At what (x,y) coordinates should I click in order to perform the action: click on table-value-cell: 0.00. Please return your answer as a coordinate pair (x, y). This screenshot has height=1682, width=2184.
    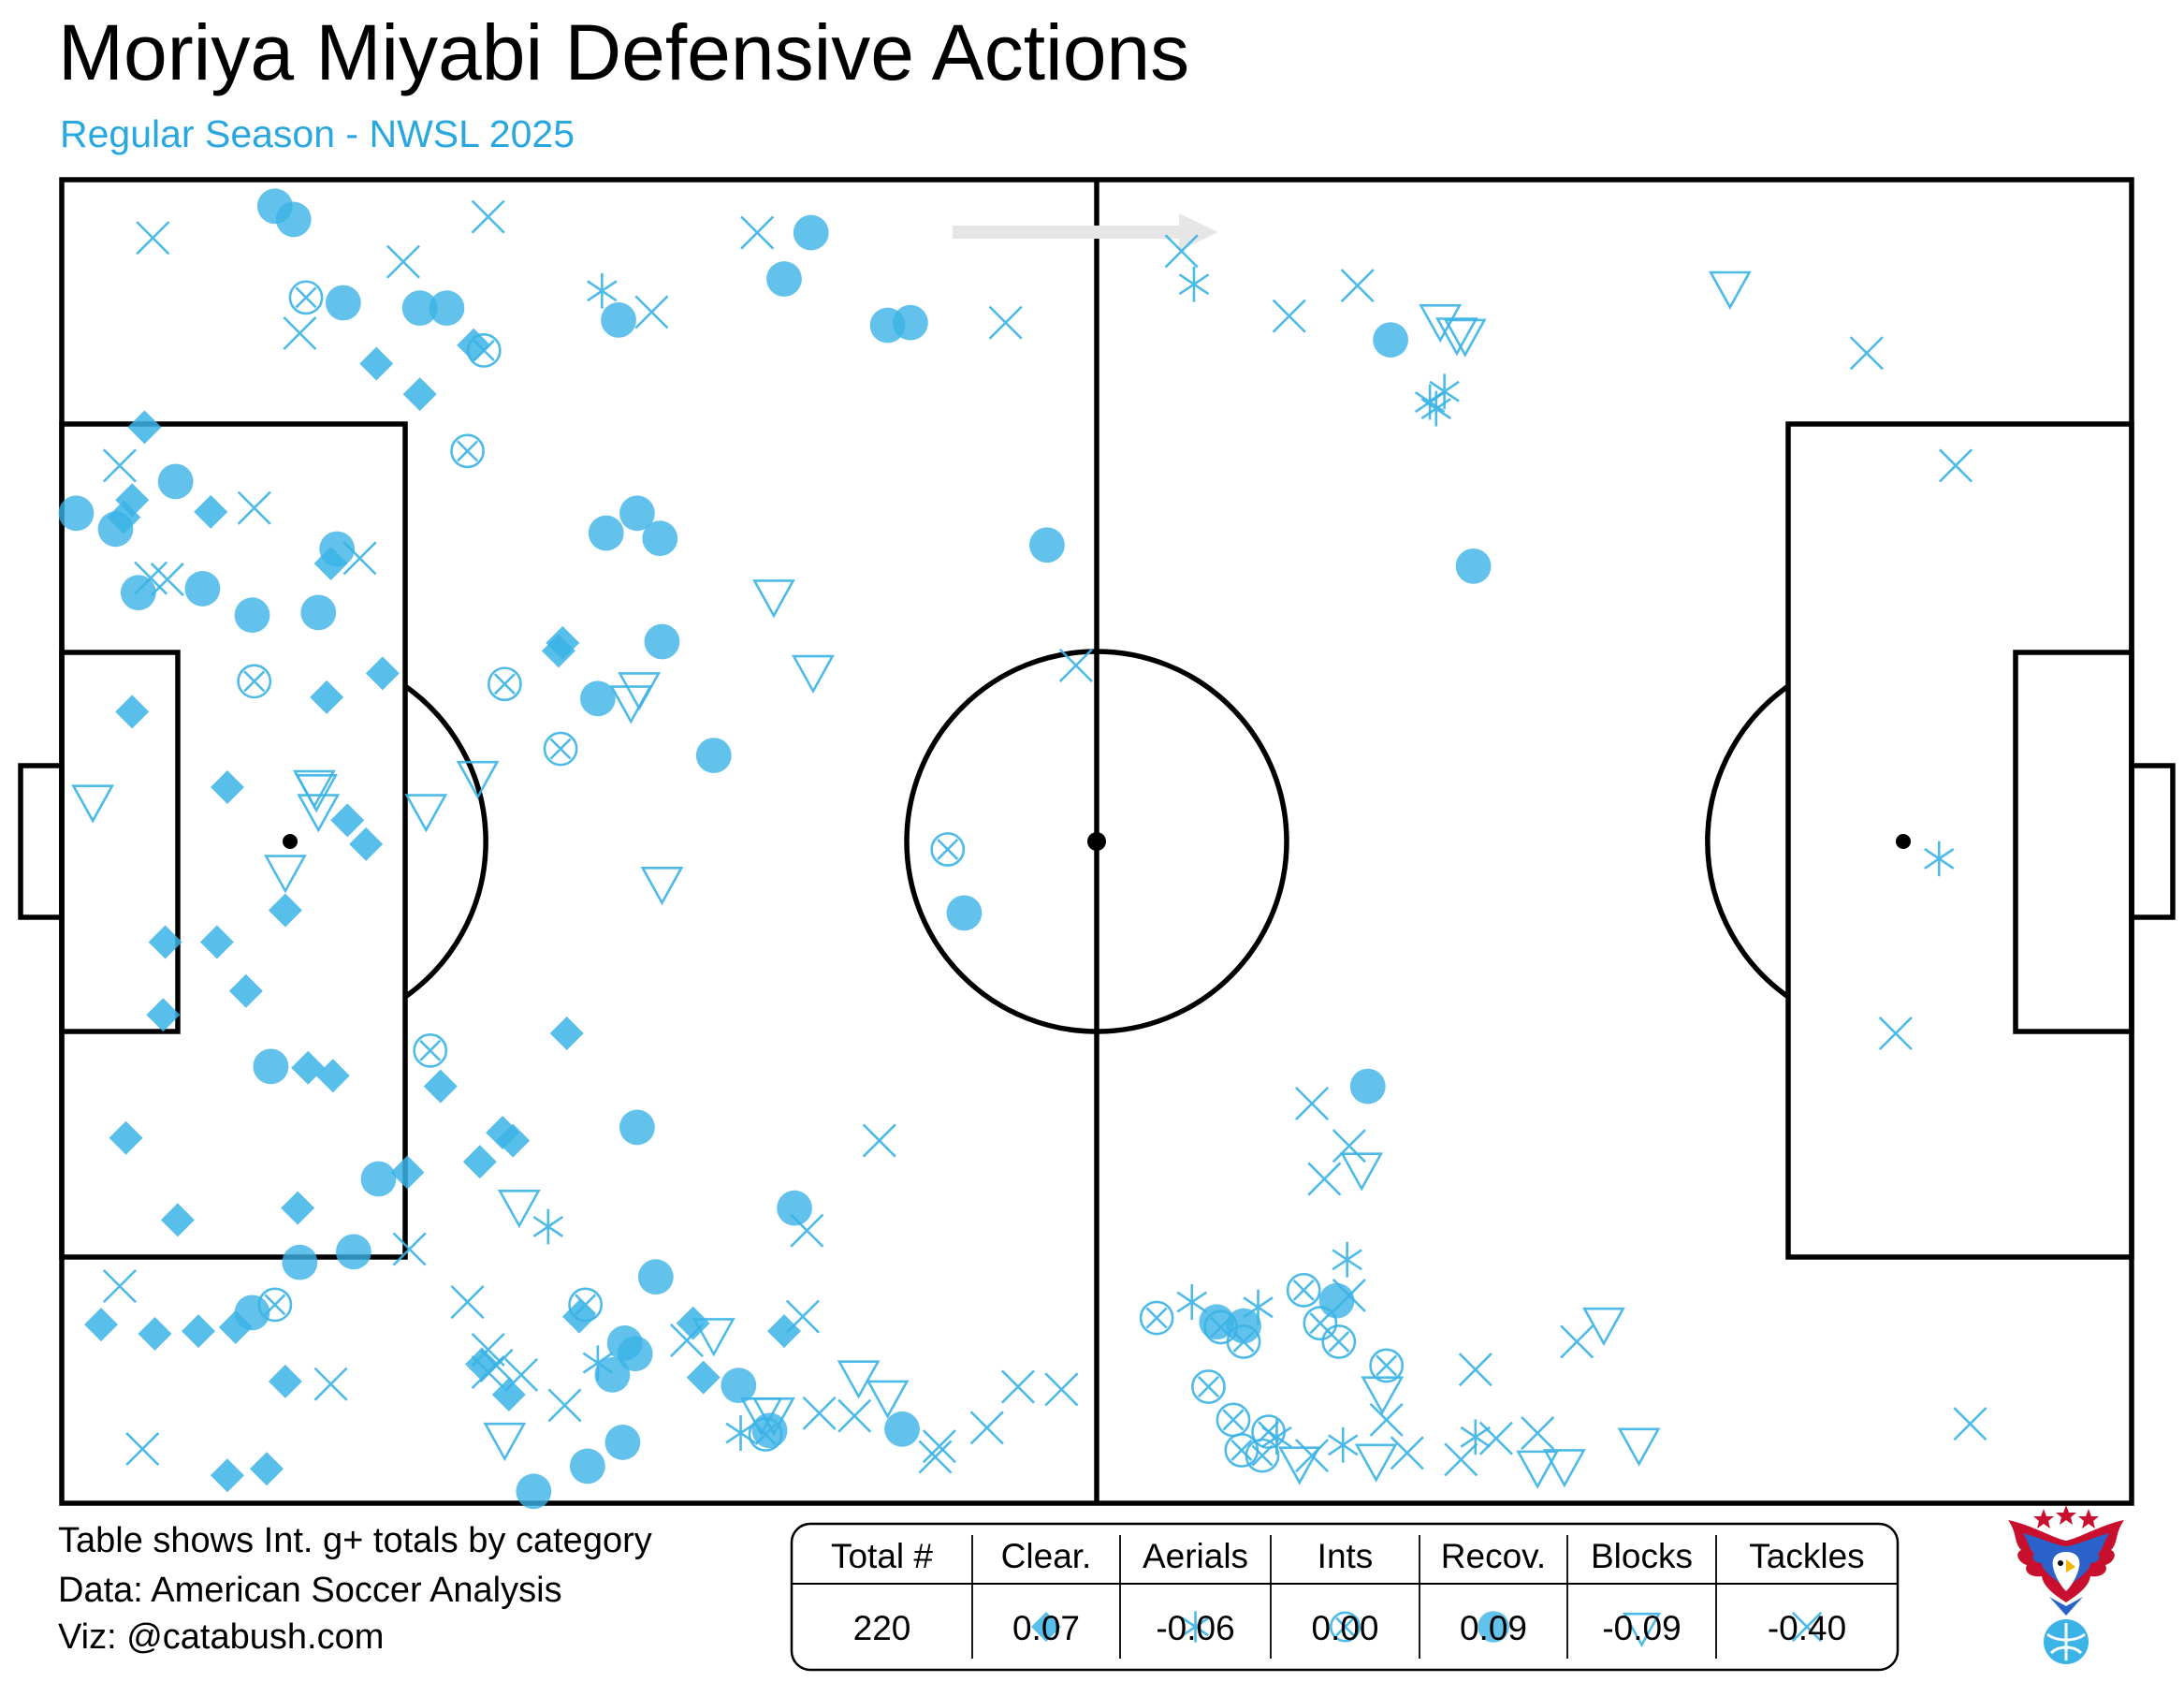
    Looking at the image, I should click on (1344, 1628).